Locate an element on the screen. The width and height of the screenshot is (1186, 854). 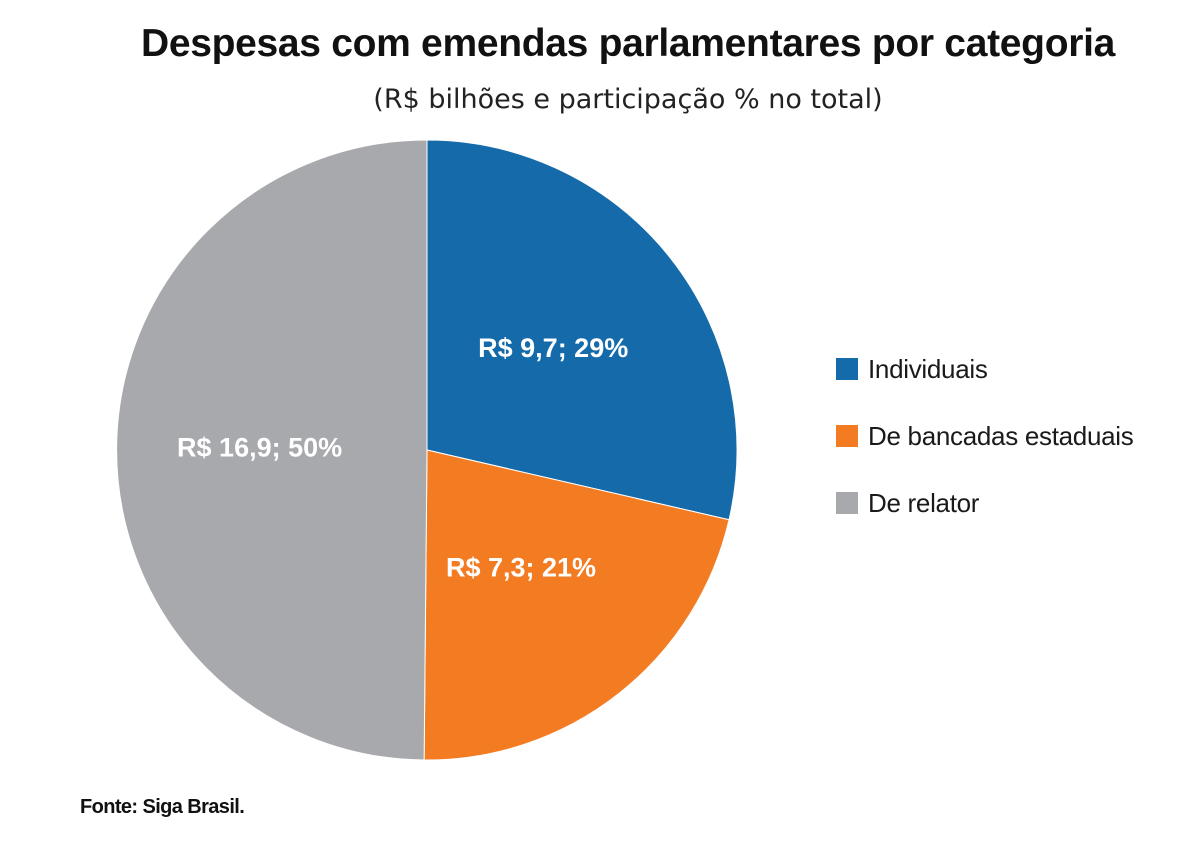
legend-swatch-bancadas is located at coordinates (847, 436).